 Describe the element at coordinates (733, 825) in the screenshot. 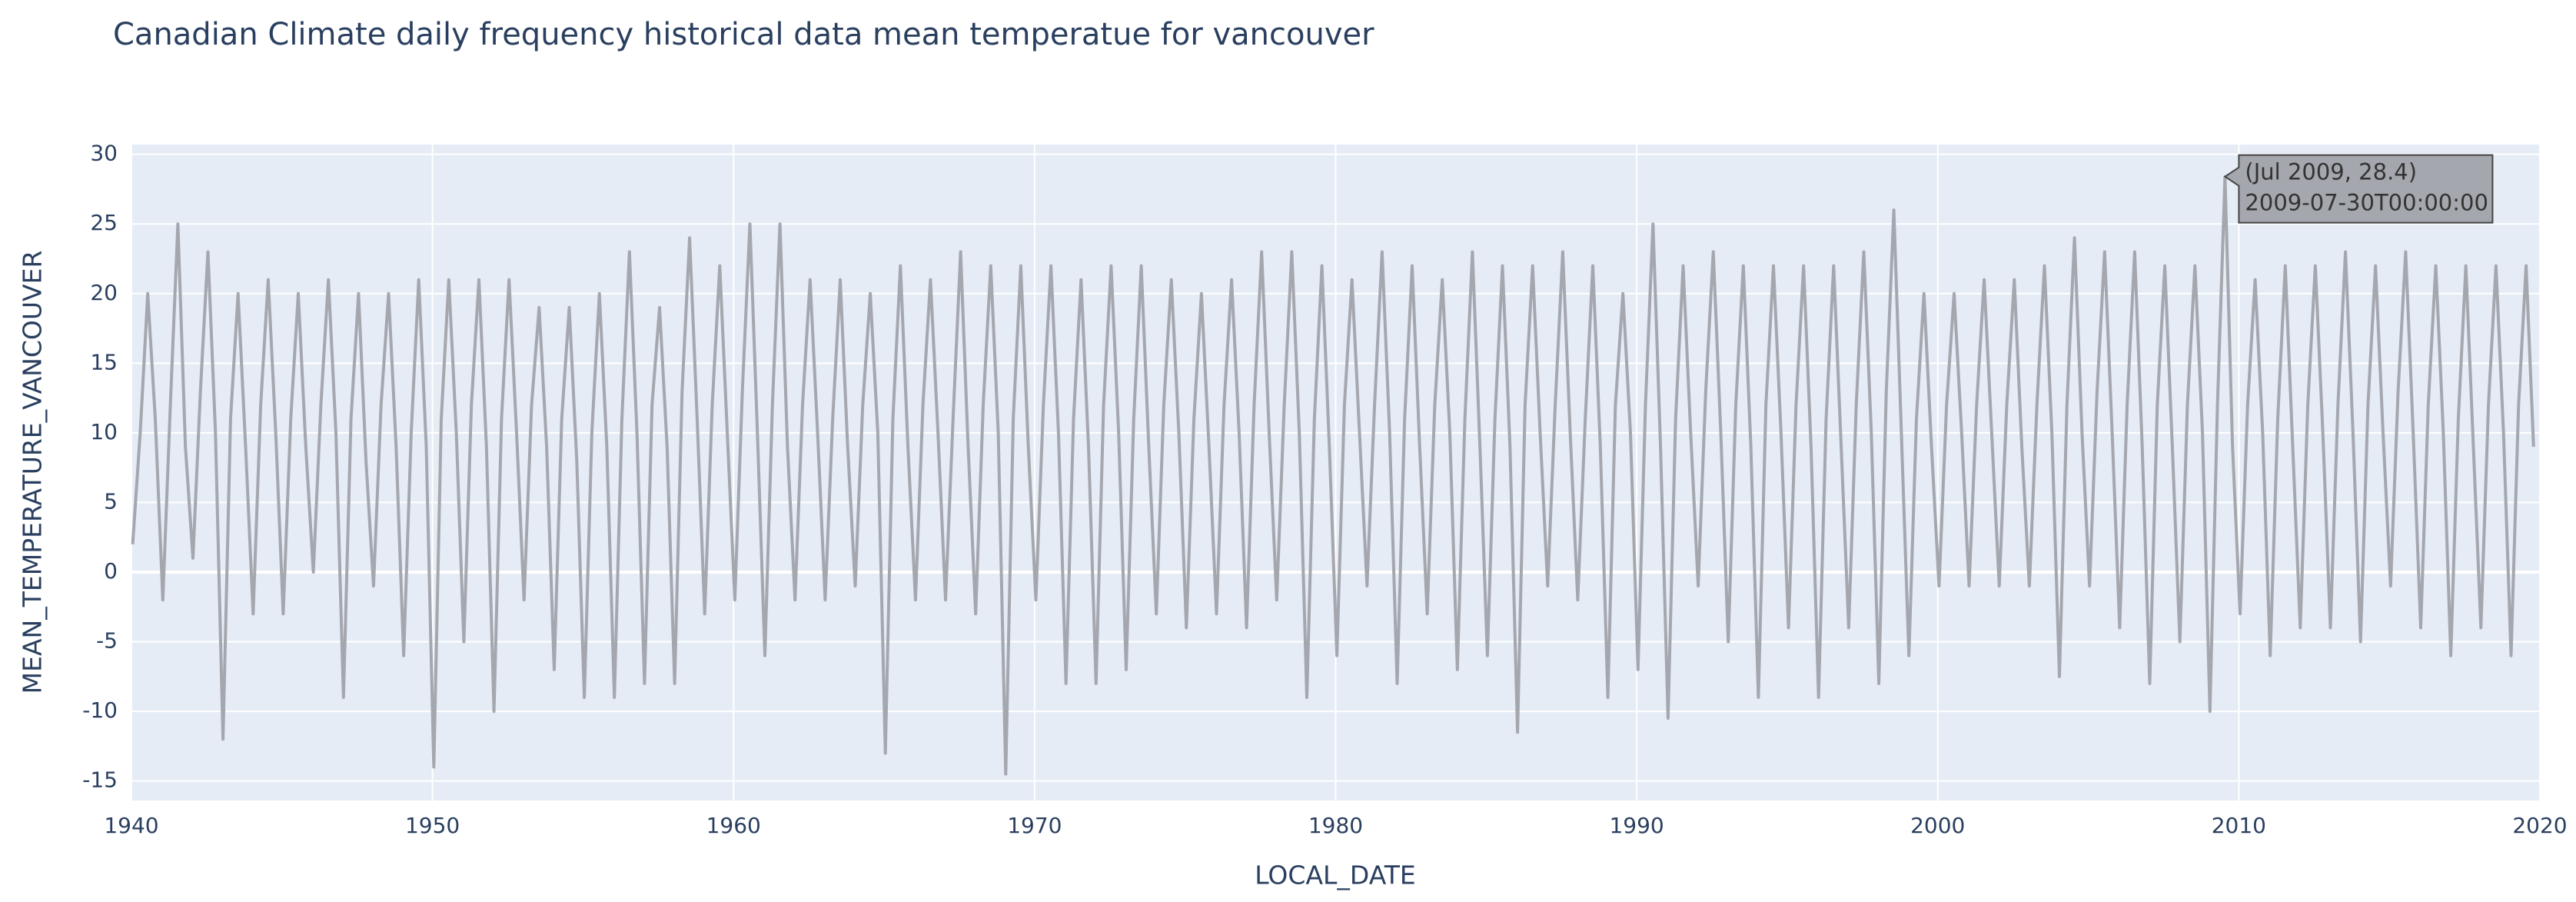

I see `x-tick-label: 1960` at that location.